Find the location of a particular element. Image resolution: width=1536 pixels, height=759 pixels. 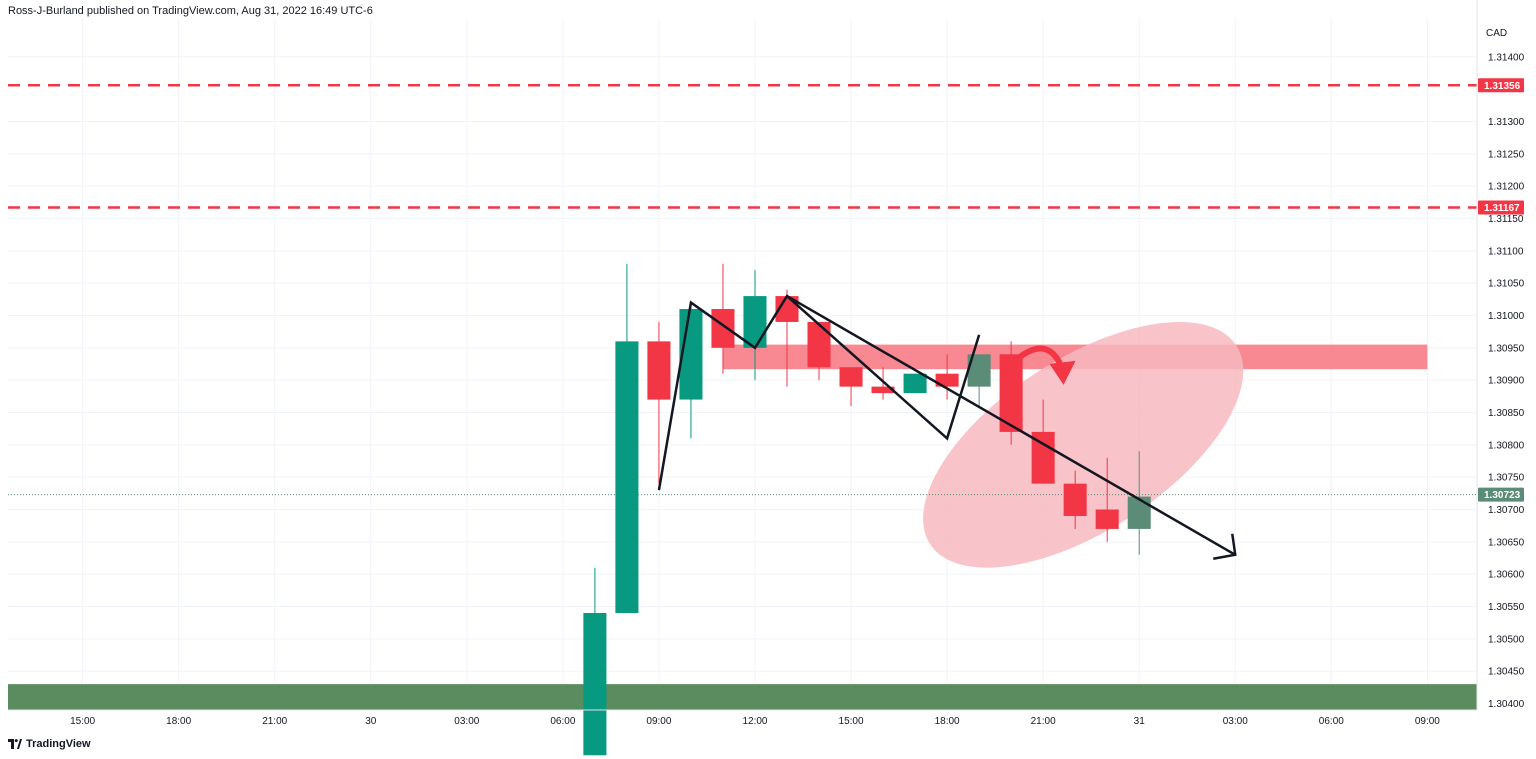

trend-arrow-line is located at coordinates (1011, 425).